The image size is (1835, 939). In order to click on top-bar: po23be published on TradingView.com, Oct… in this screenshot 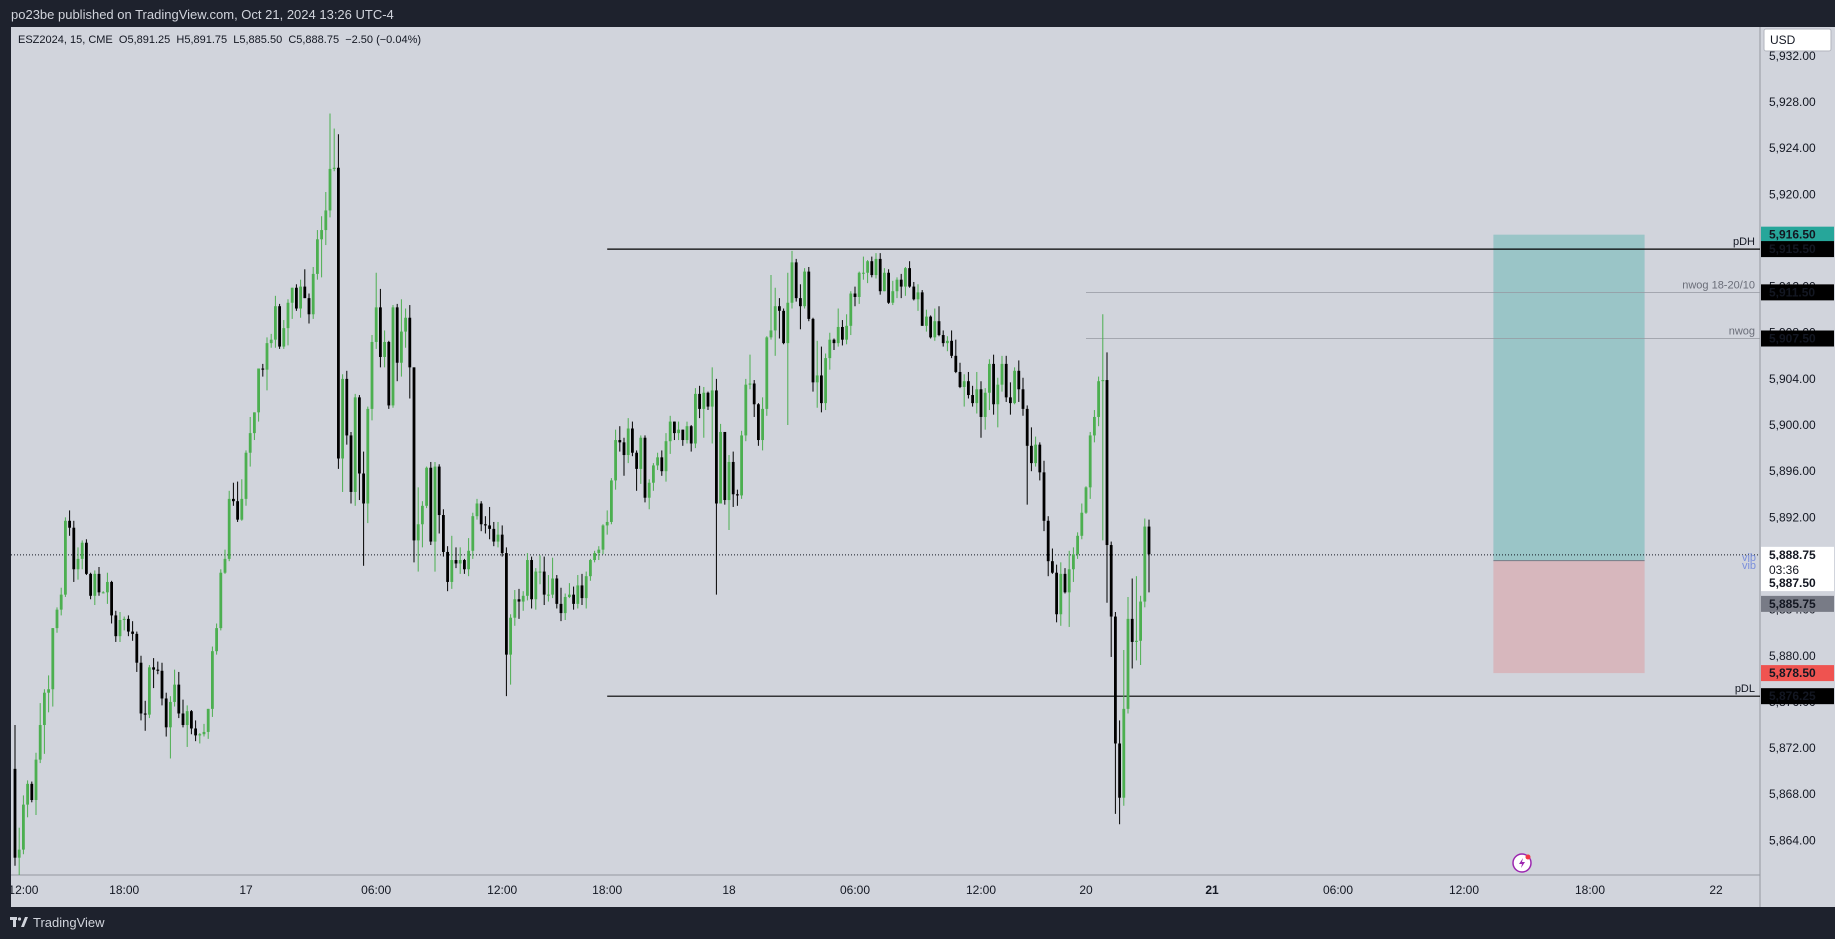, I will do `click(917, 13)`.